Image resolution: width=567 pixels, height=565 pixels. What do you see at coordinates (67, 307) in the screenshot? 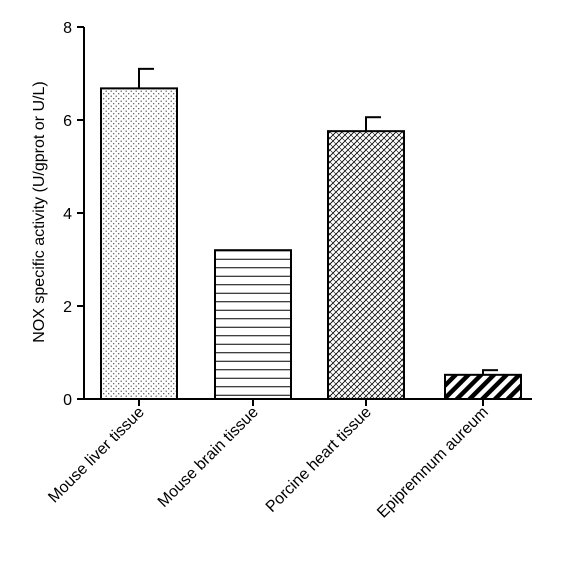
I see `y-tick-label: 2` at bounding box center [67, 307].